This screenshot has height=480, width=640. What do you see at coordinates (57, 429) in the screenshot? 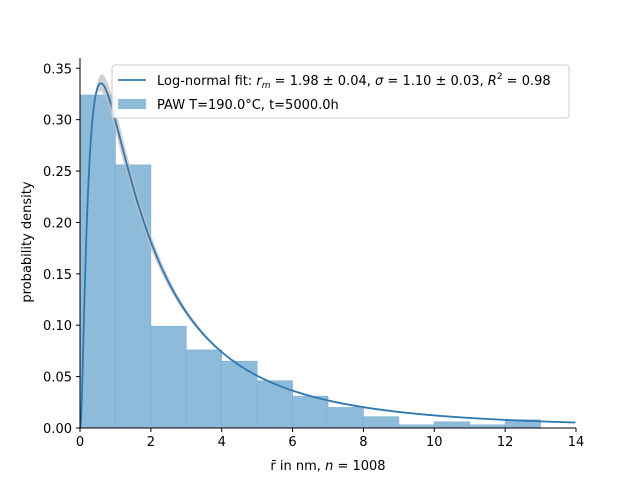
I see `y-tick-label: 0.00` at bounding box center [57, 429].